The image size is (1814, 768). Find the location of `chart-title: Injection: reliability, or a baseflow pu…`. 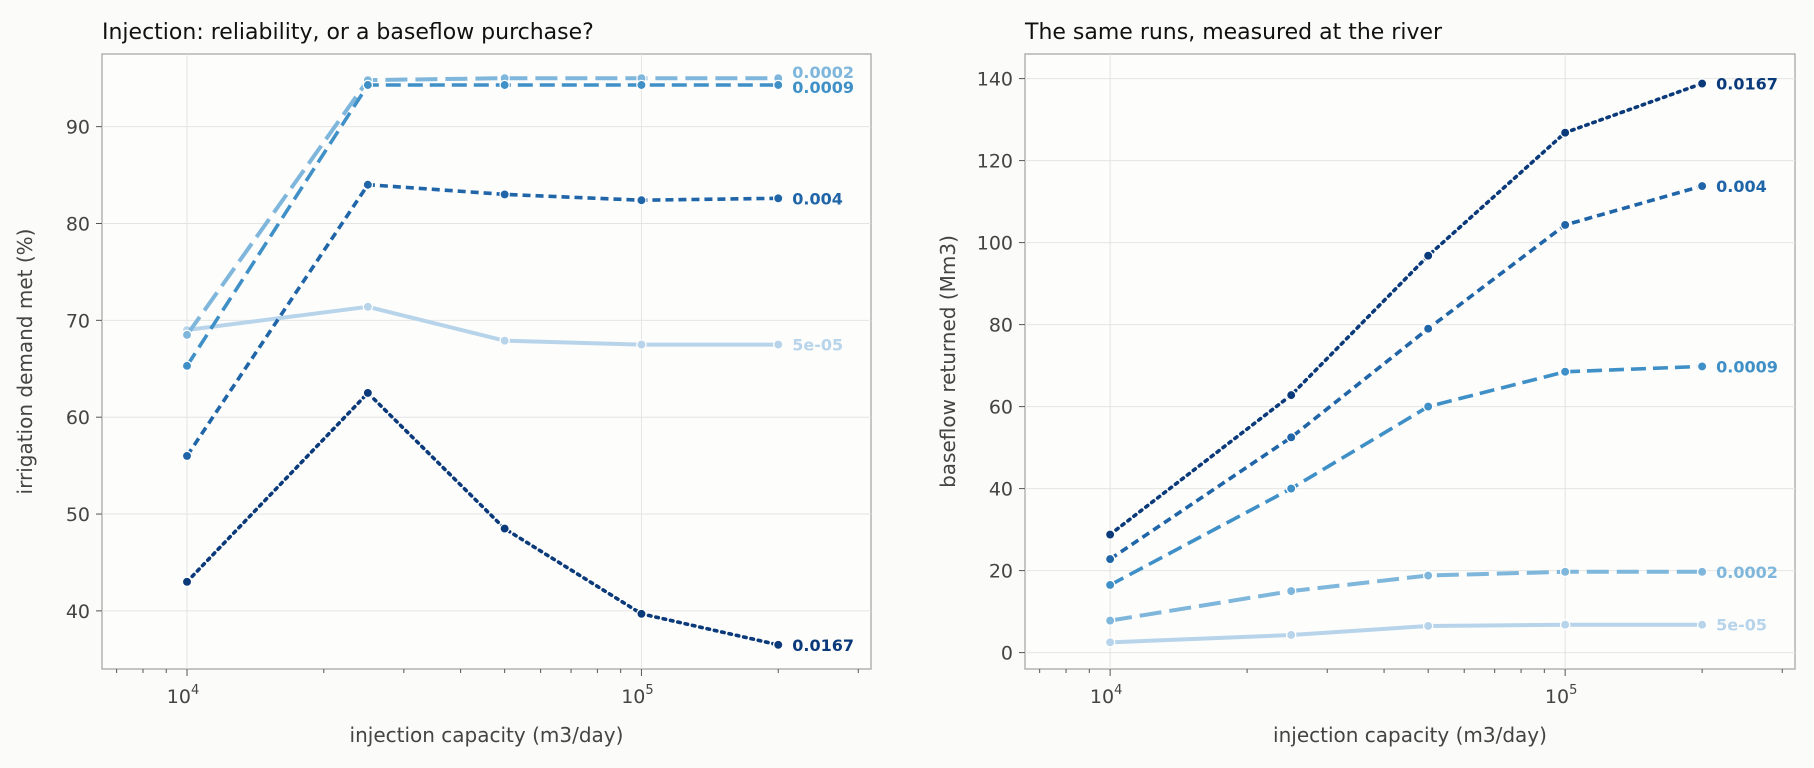

chart-title: Injection: reliability, or a baseflow pu… is located at coordinates (348, 32).